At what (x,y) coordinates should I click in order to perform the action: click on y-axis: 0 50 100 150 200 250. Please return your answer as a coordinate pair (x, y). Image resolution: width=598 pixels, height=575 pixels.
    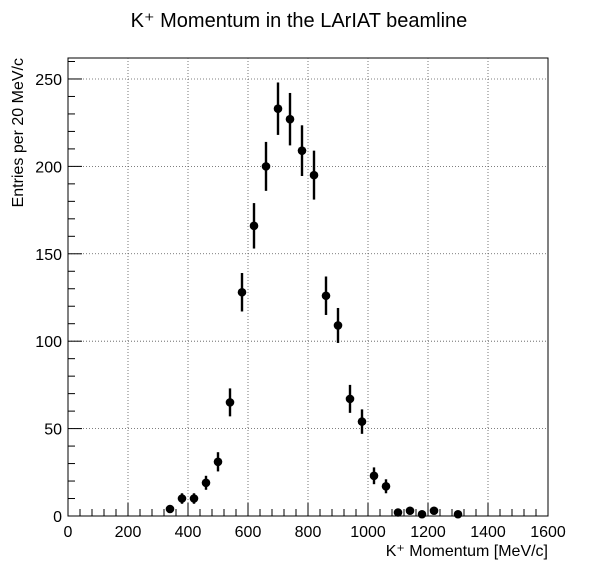
    Looking at the image, I should click on (58, 293).